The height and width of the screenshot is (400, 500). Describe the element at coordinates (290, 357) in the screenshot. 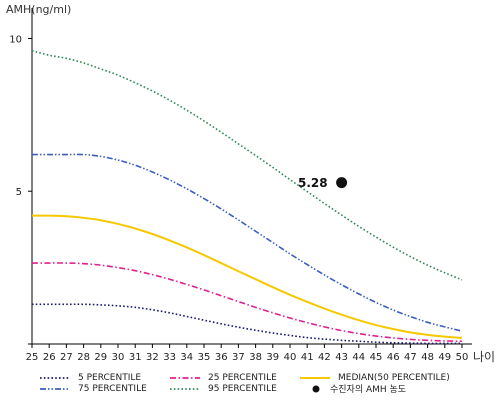

I see `x-tick-label: 40` at that location.